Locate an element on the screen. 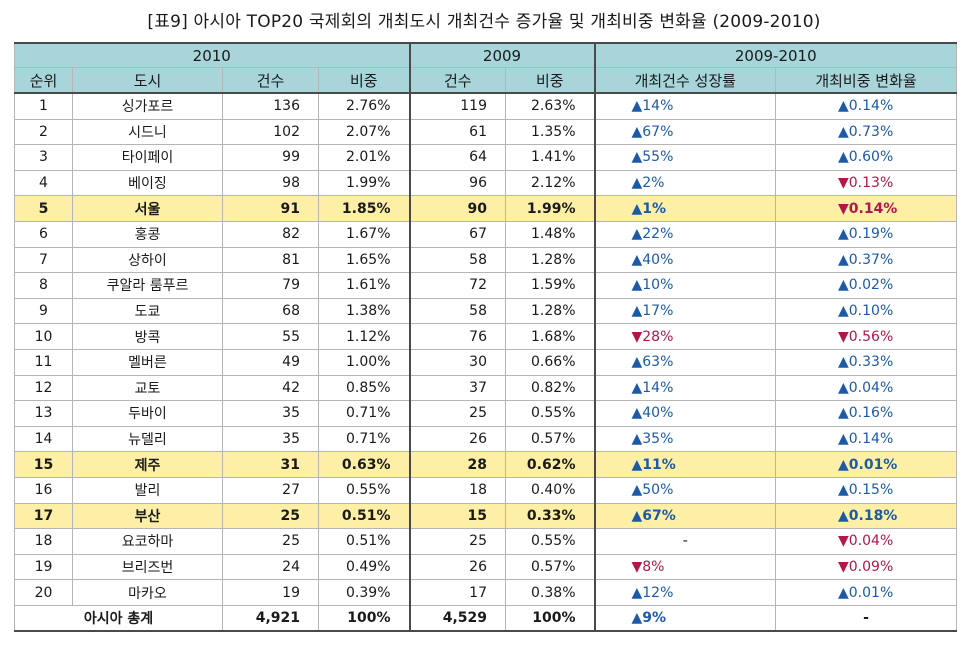 This screenshot has height=651, width=968. count-2009-cell: 37 is located at coordinates (457, 388).